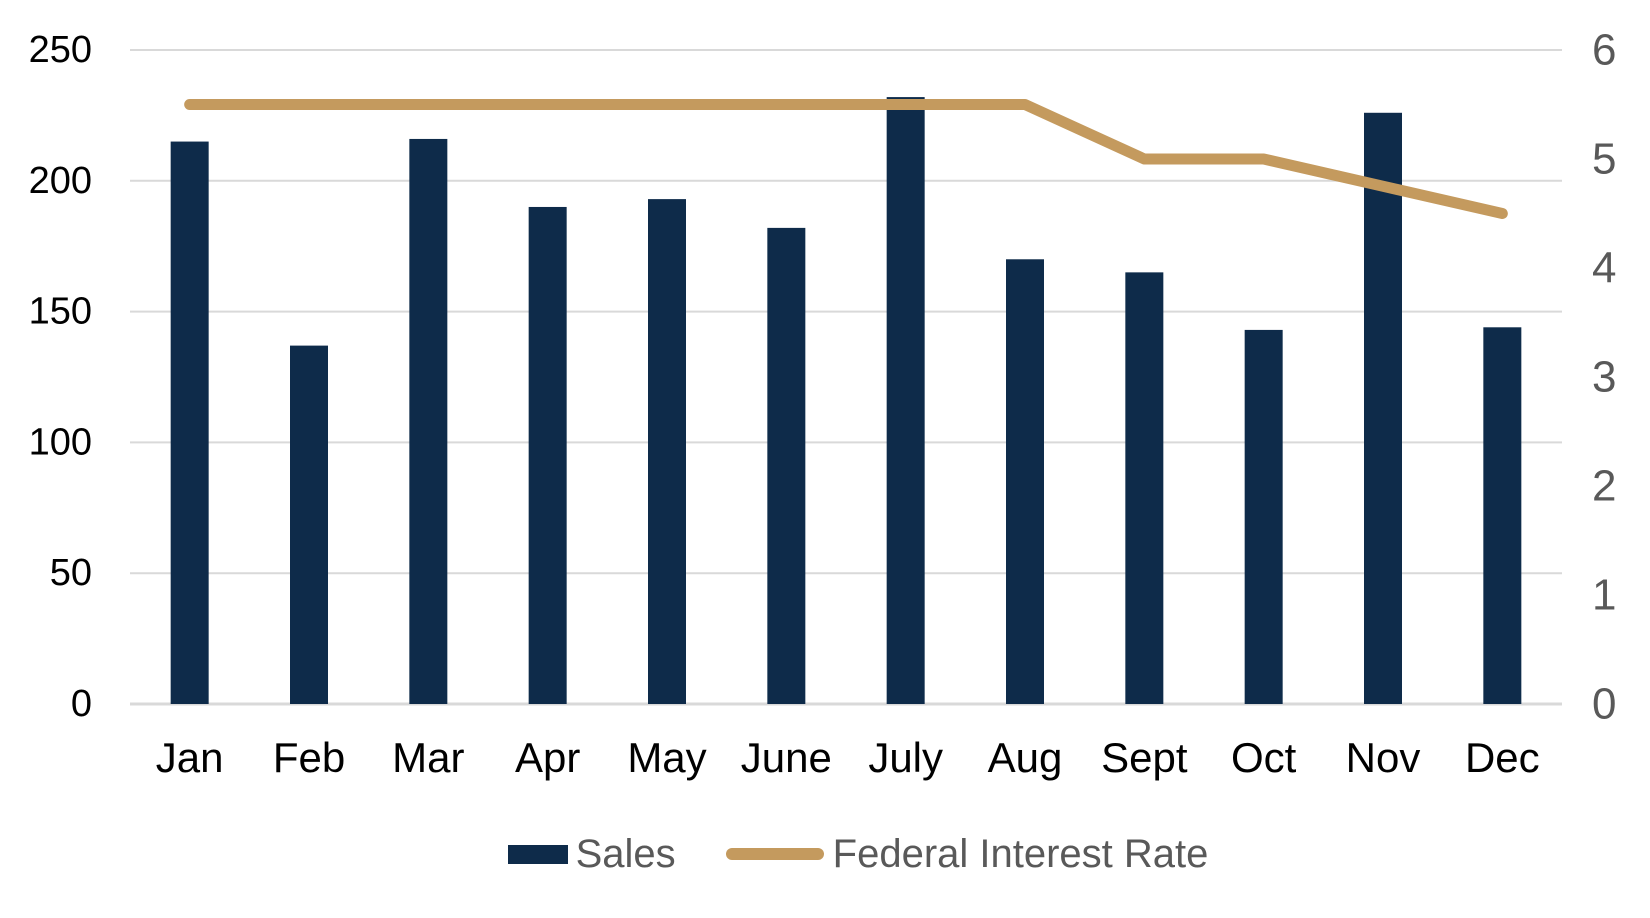  I want to click on x-axis-category-label: Dec, so click(1502, 757).